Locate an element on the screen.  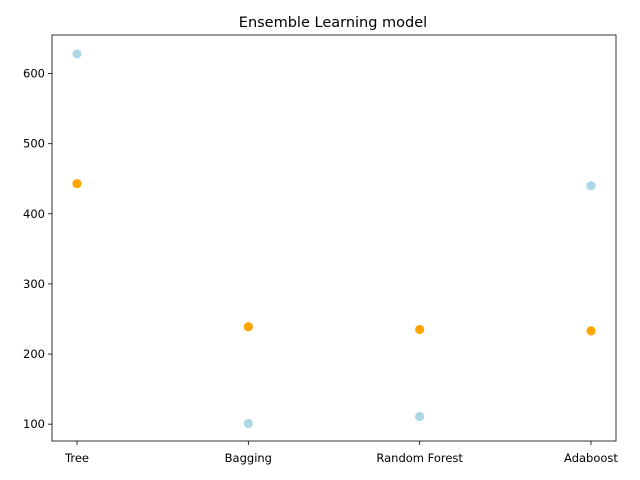
y-tick-label: 300 is located at coordinates (34, 284).